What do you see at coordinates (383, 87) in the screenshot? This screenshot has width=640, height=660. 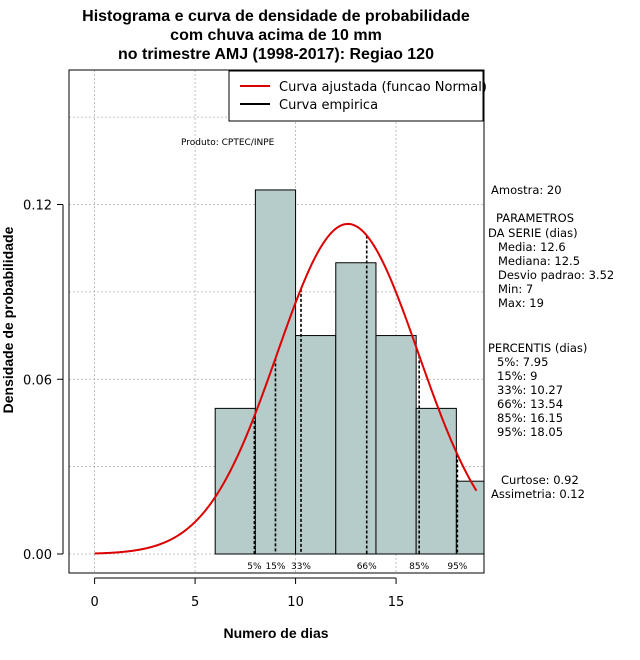 I see `legend-label-normal: Curva ajustada (funcao Normal)` at bounding box center [383, 87].